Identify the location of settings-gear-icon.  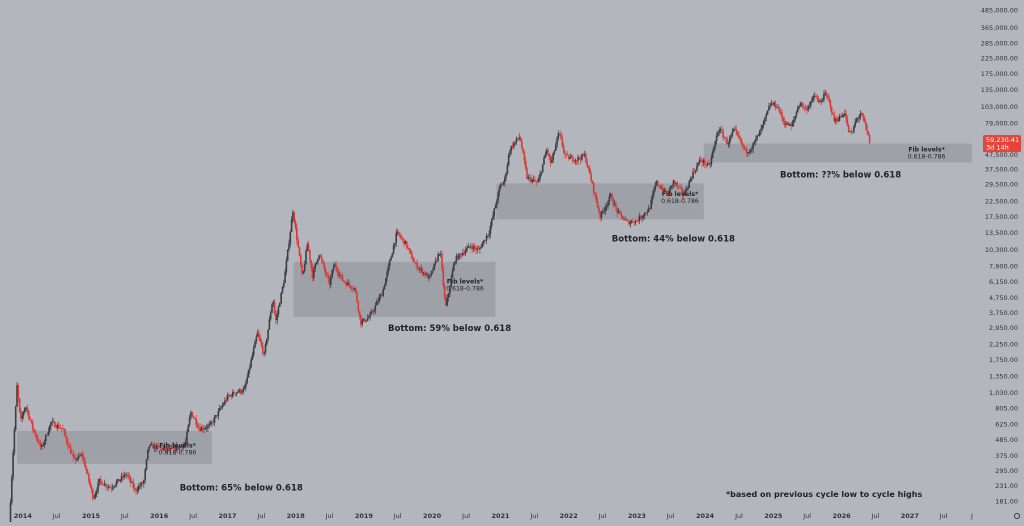
(1017, 516).